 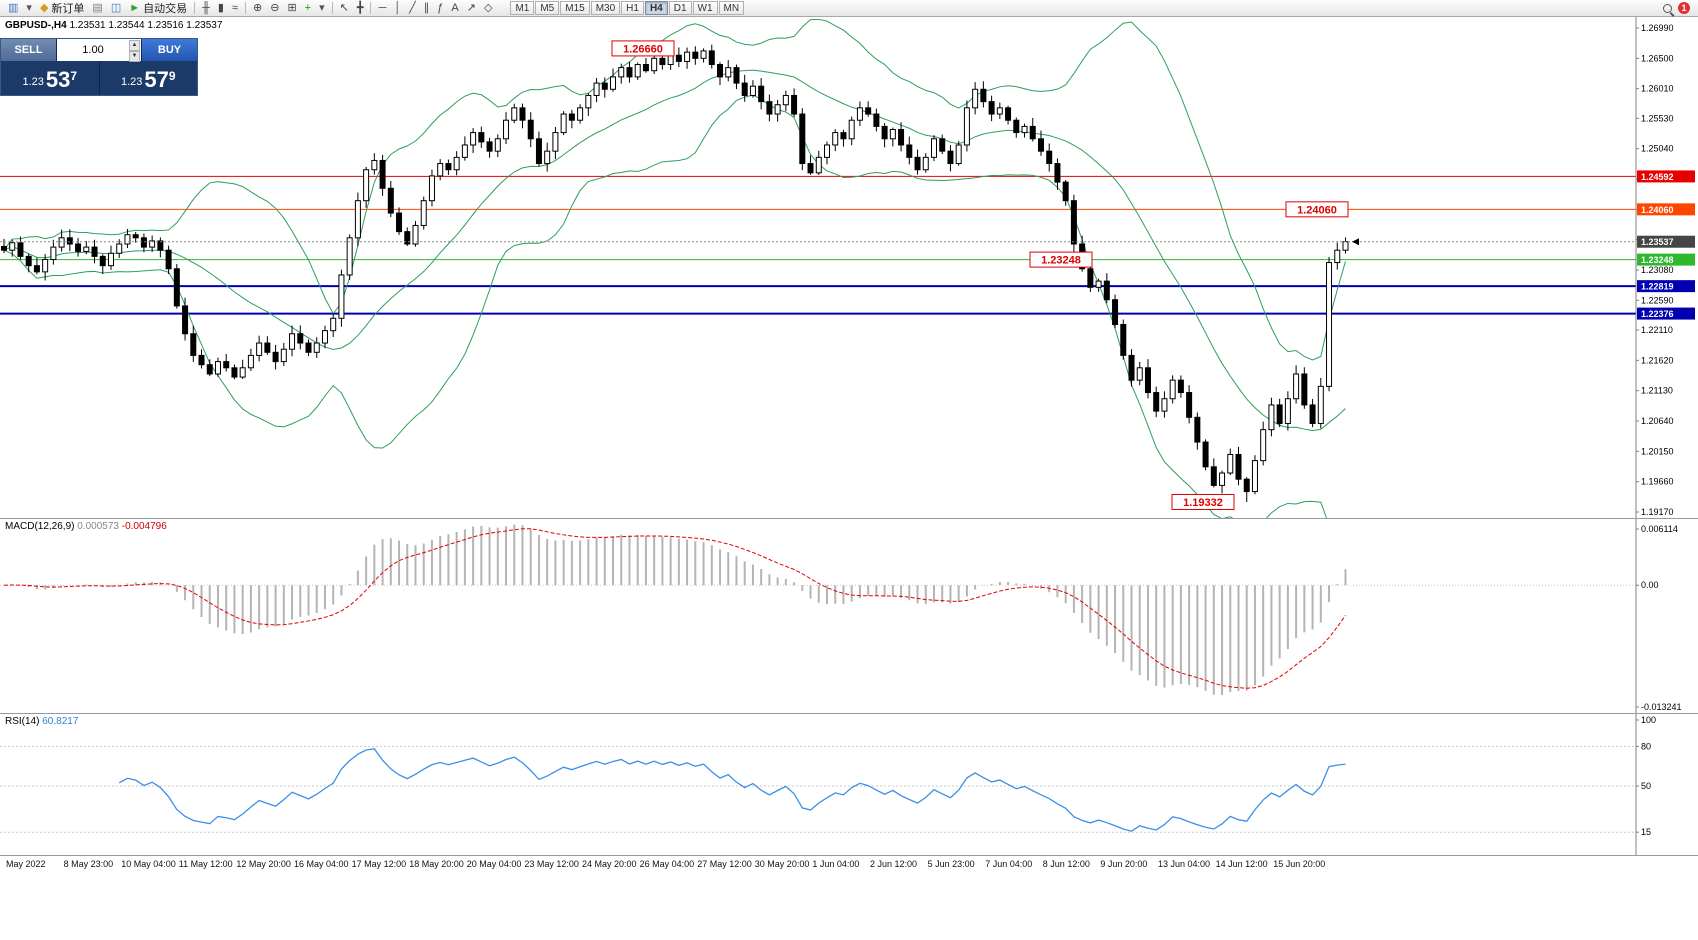 I want to click on current-price-arrow, so click(x=1355, y=242).